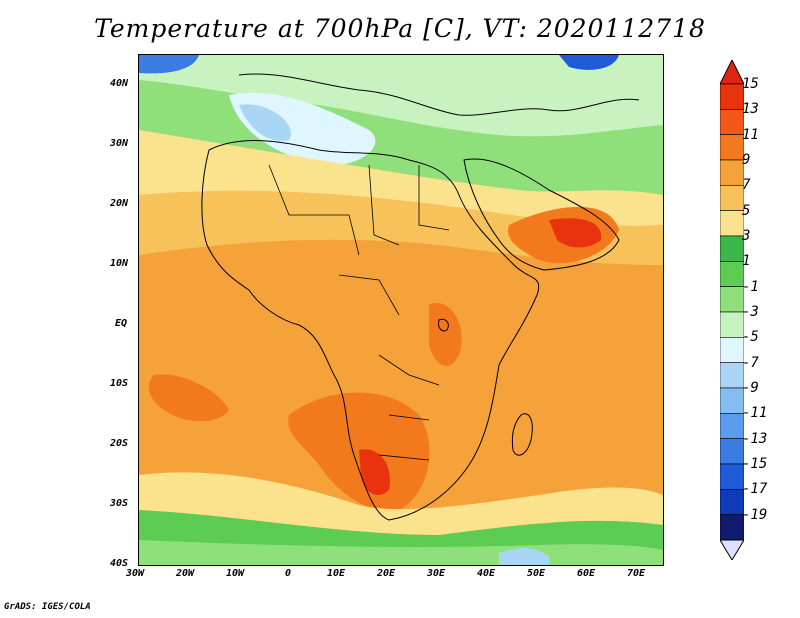 Image resolution: width=800 pixels, height=618 pixels. Describe the element at coordinates (135, 573) in the screenshot. I see `lon-tick: 30W` at that location.